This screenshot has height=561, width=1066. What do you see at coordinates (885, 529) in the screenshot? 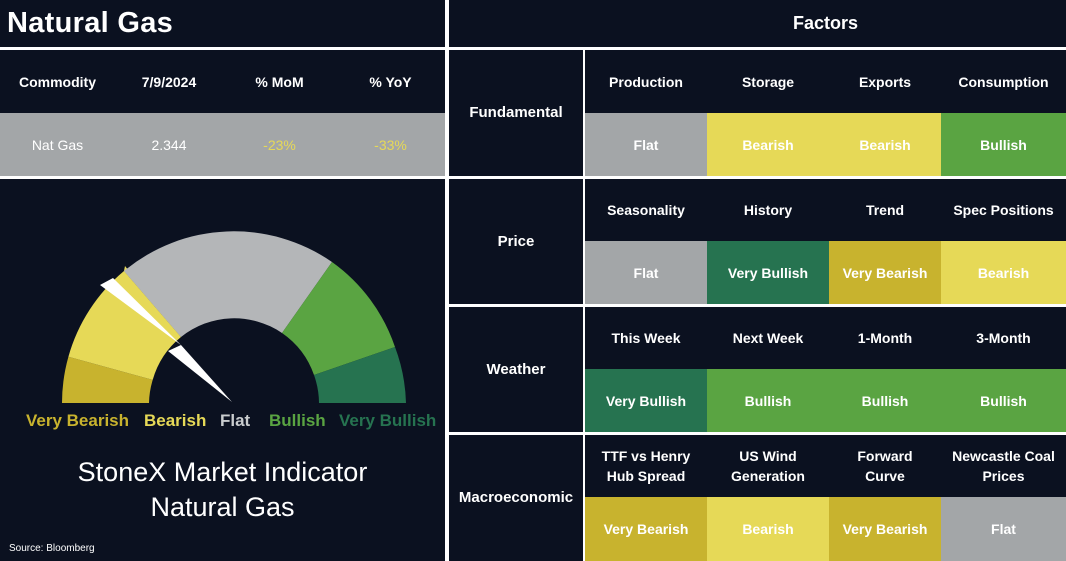
I see `rating-forward-curve: Very Bearish` at bounding box center [885, 529].